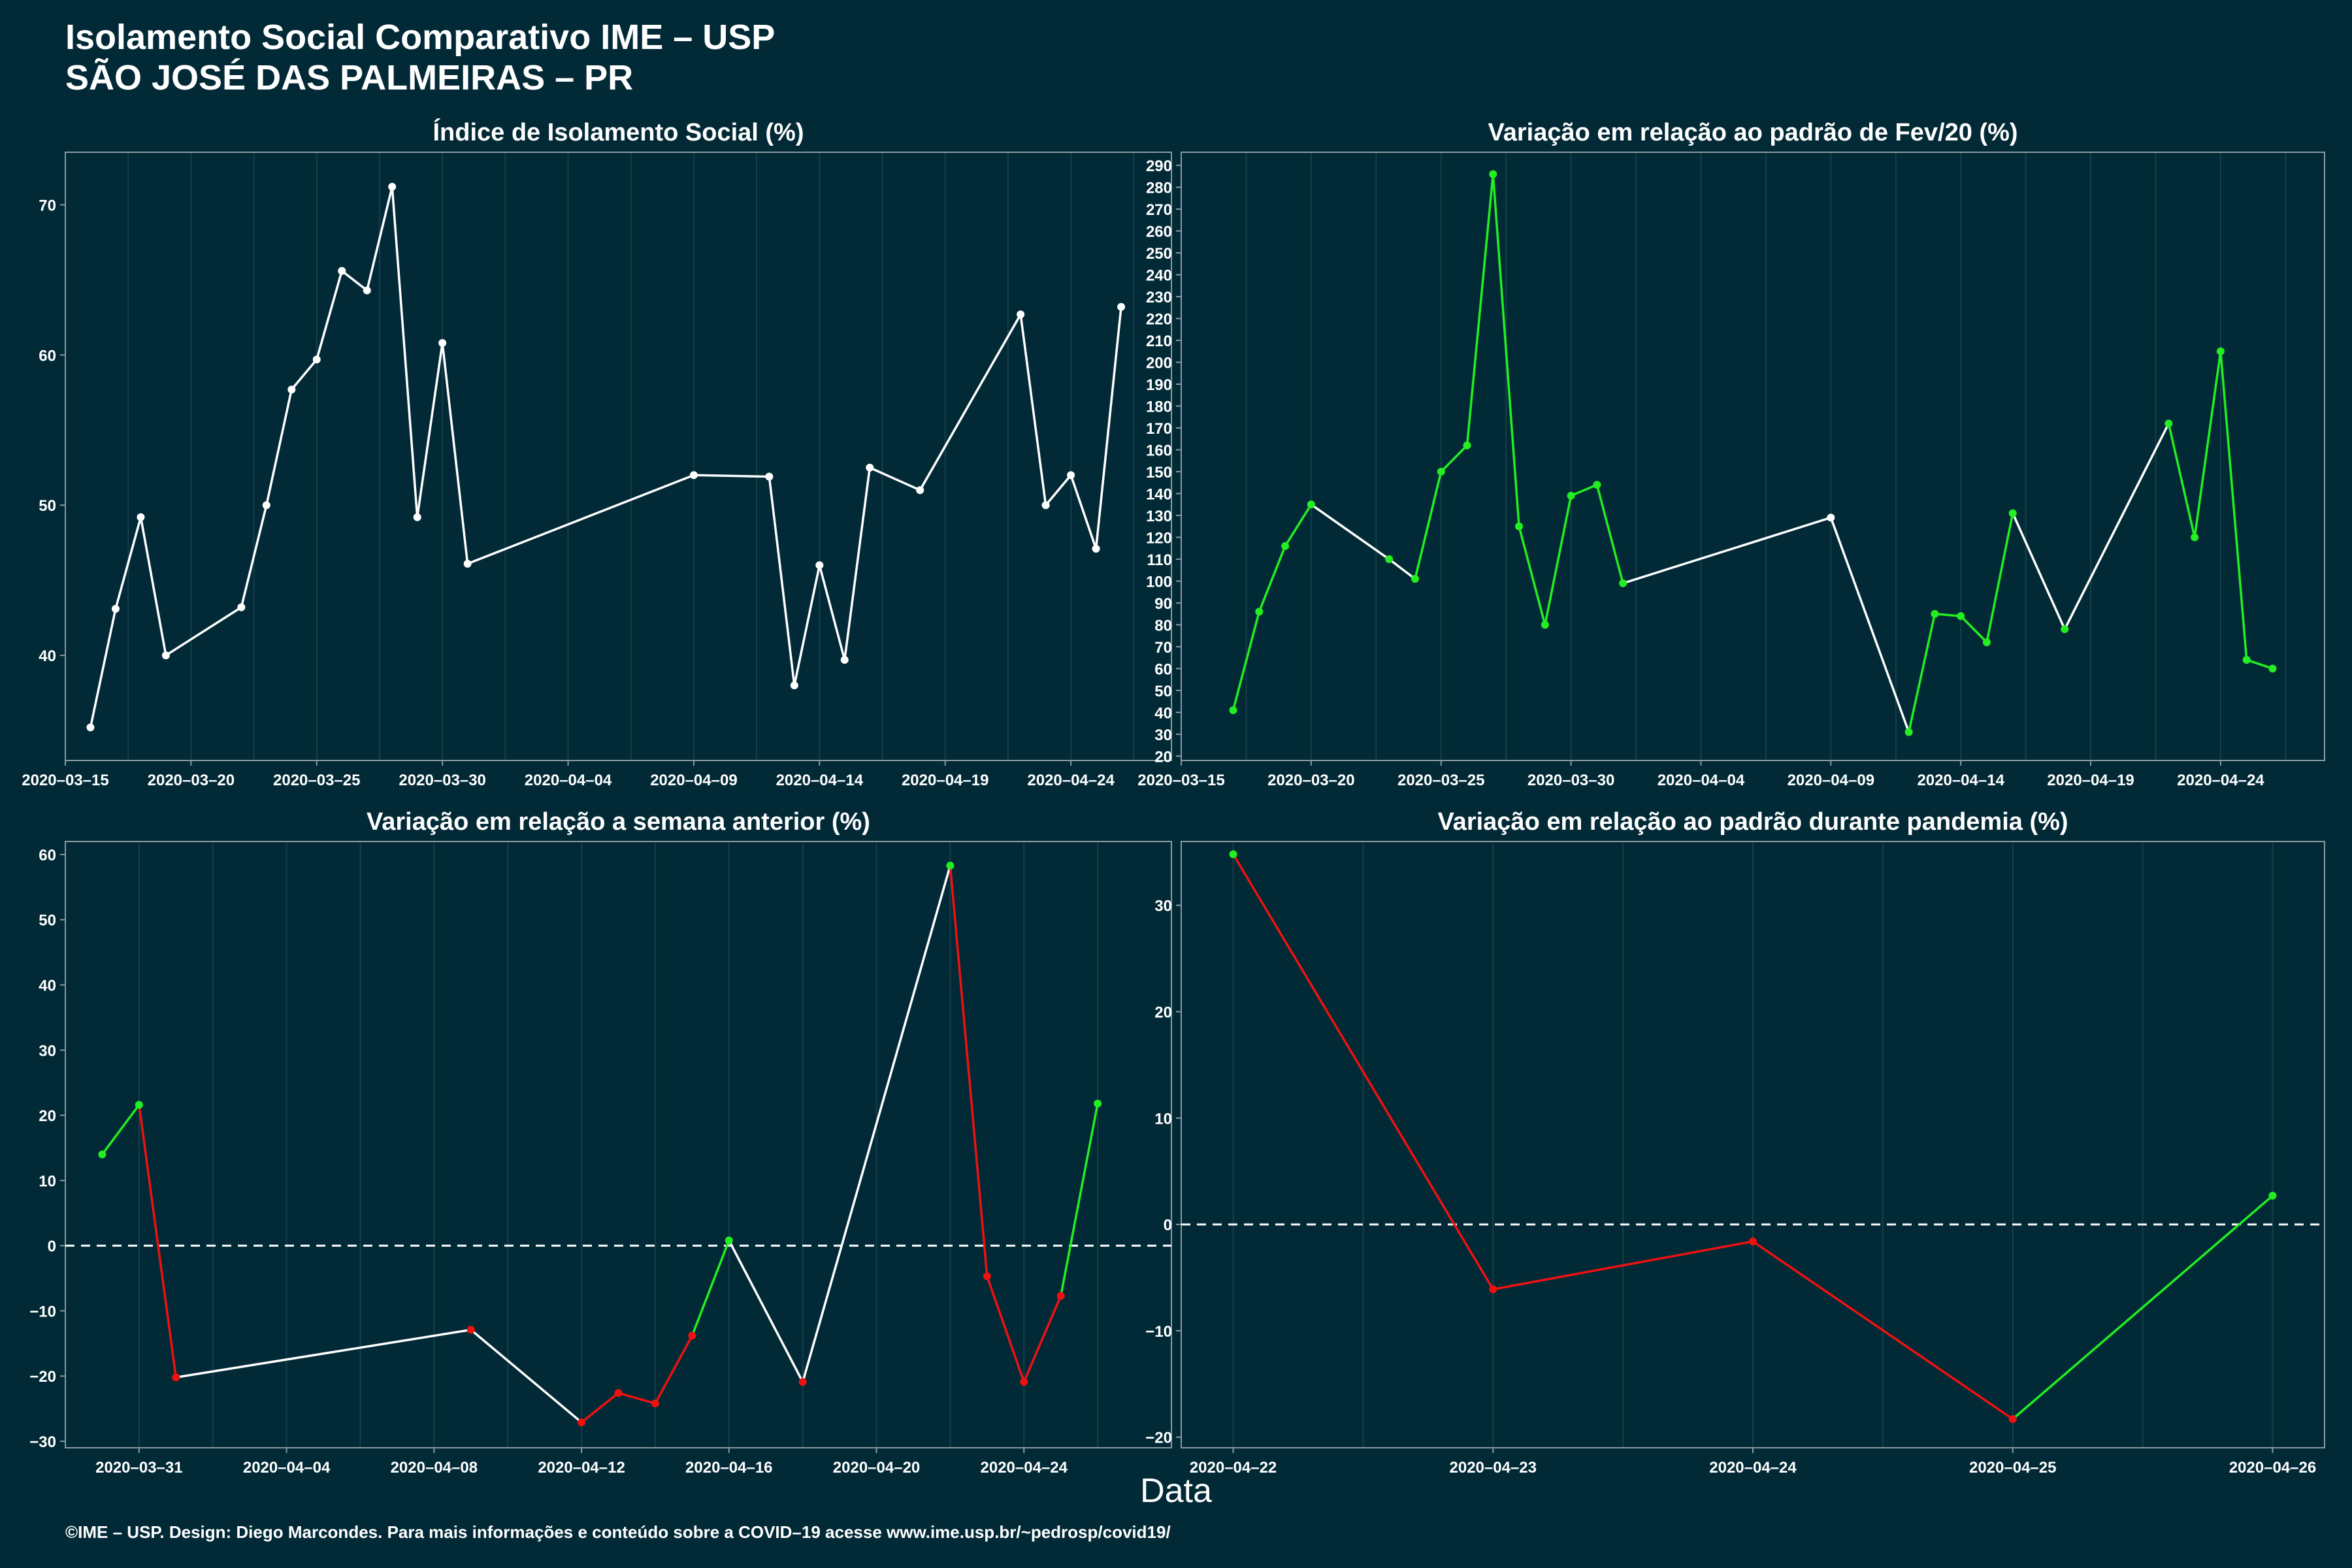 Image resolution: width=2352 pixels, height=1568 pixels. Describe the element at coordinates (1159, 341) in the screenshot. I see `y-tick-label: 210` at that location.